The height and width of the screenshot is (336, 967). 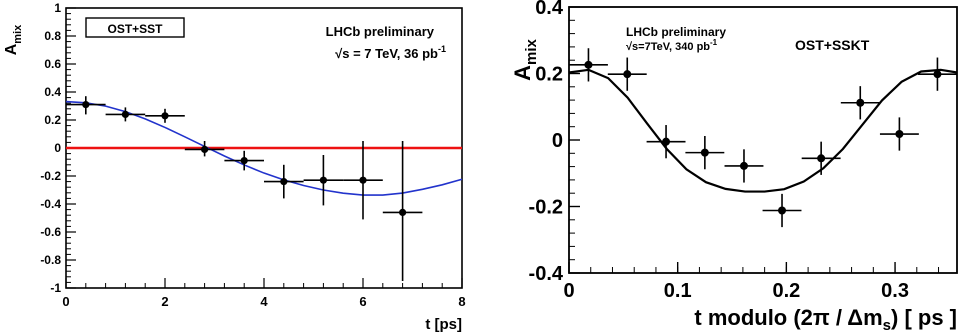 I want to click on left-y-tick-label: 0.2, so click(x=52, y=120).